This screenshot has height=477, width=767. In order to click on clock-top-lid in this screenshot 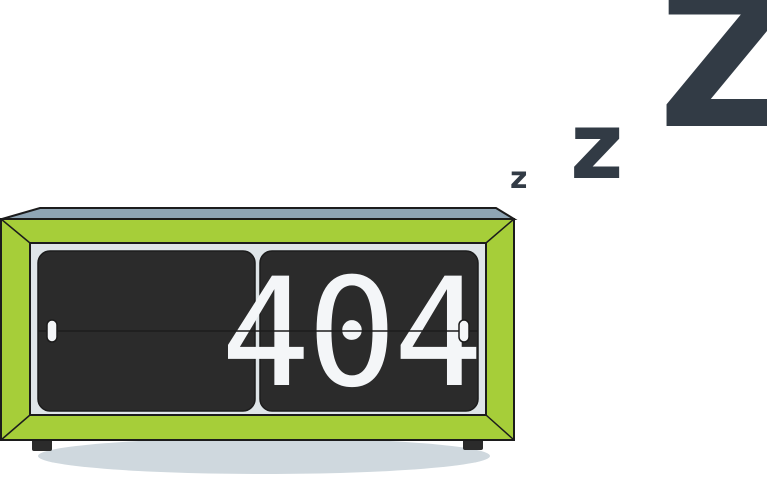, I will do `click(259, 213)`.